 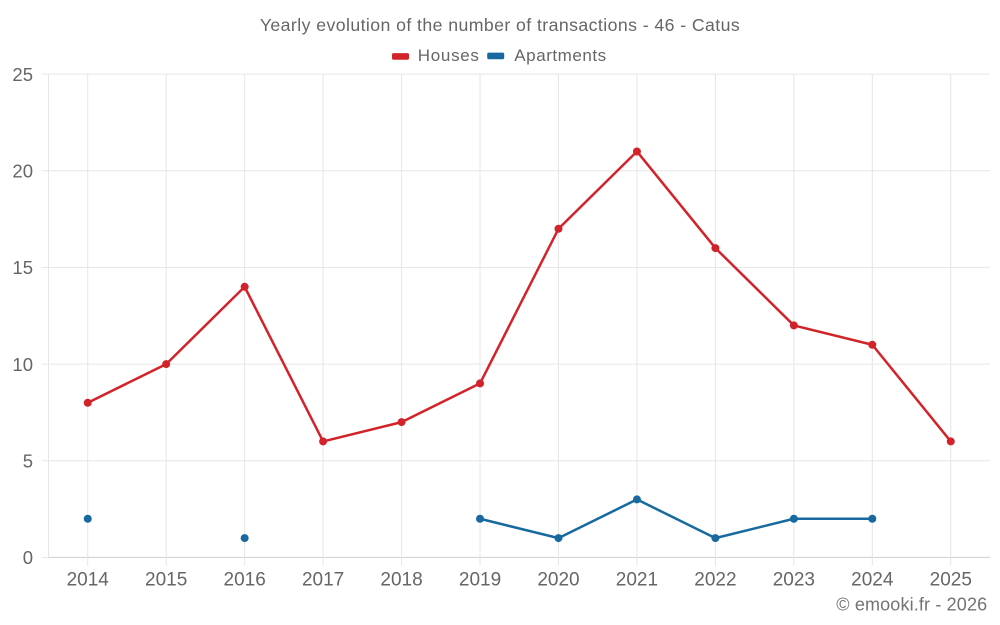 What do you see at coordinates (449, 55) in the screenshot?
I see `svg-text: Houses` at bounding box center [449, 55].